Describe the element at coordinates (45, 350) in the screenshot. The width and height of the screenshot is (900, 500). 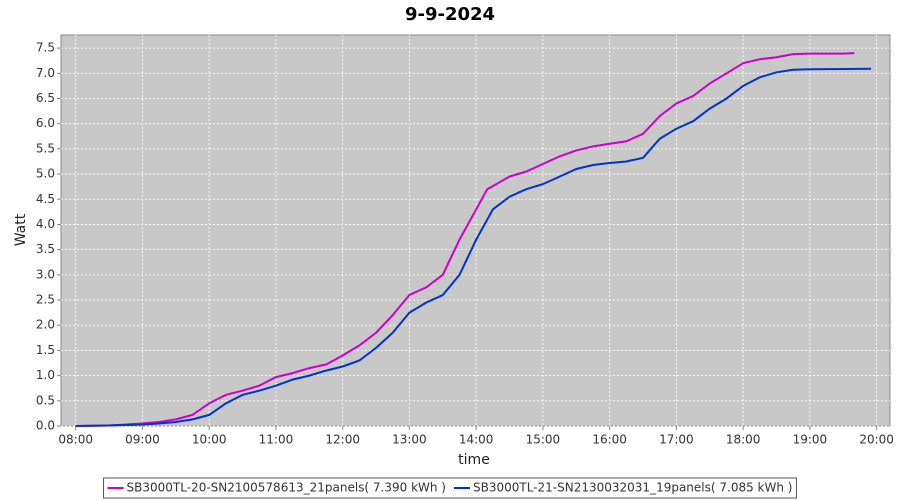
I see `y-tick-label: 1.5` at that location.